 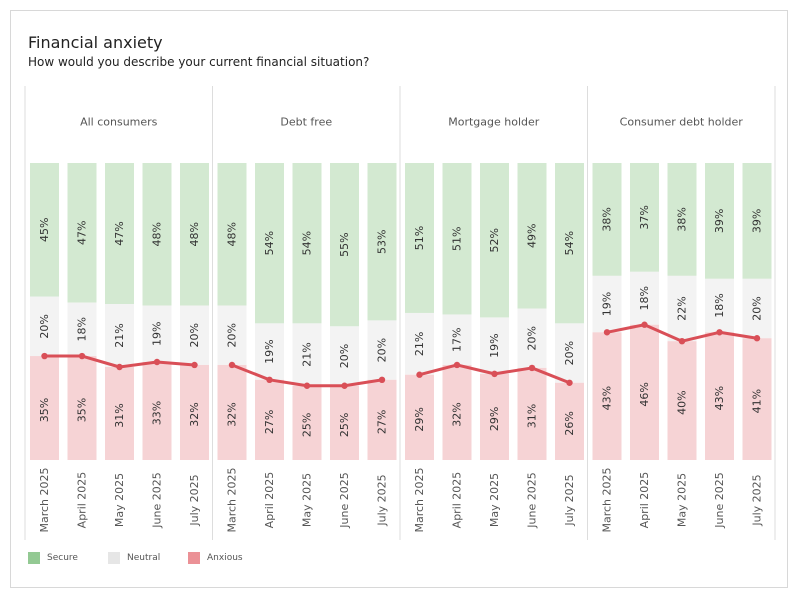 What do you see at coordinates (157, 500) in the screenshot?
I see `x-tick-label: June 2025` at bounding box center [157, 500].